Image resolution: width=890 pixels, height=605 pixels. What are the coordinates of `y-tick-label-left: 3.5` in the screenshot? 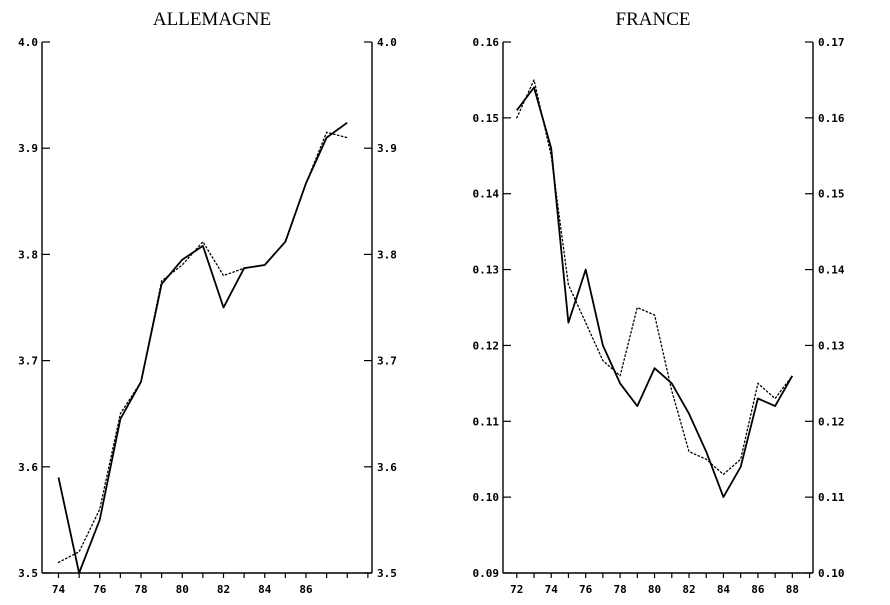 It's located at (28, 573).